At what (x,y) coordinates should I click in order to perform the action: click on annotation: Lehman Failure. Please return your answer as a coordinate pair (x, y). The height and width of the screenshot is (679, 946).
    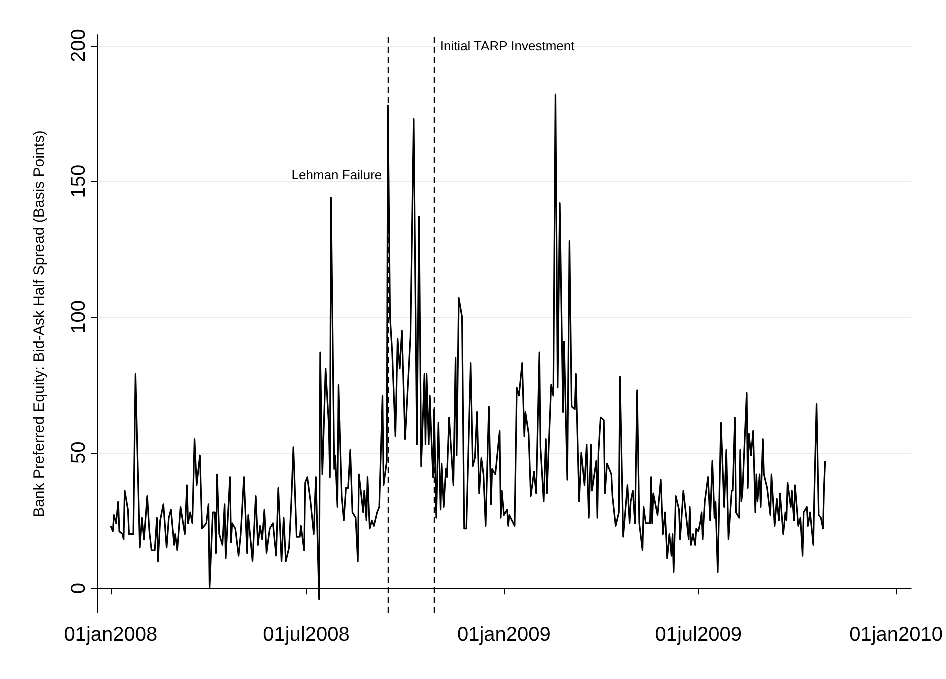
    Looking at the image, I should click on (337, 175).